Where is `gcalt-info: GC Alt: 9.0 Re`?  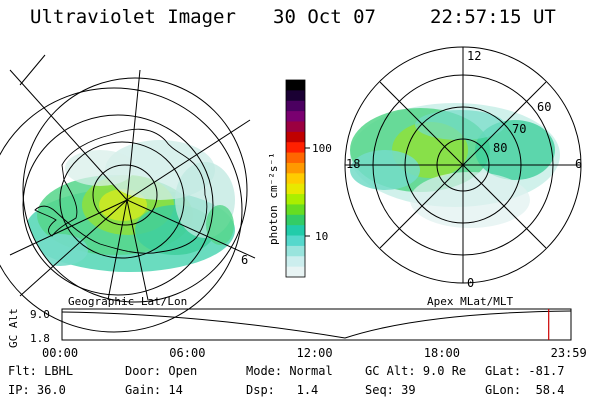 gcalt-info: GC Alt: 9.0 Re is located at coordinates (415, 371).